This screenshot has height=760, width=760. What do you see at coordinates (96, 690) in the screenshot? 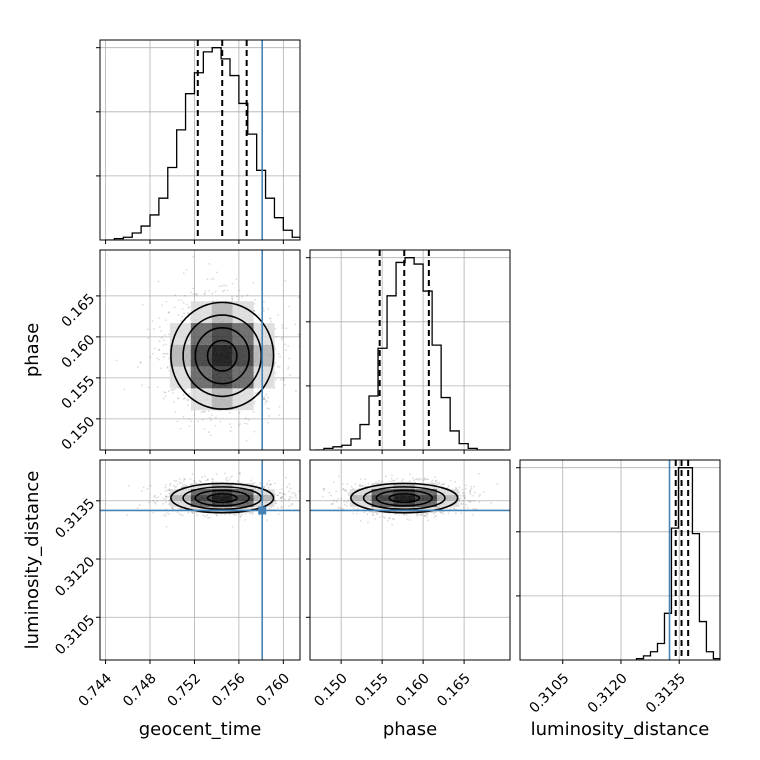
I see `x-tick-label: 0.744` at bounding box center [96, 690].